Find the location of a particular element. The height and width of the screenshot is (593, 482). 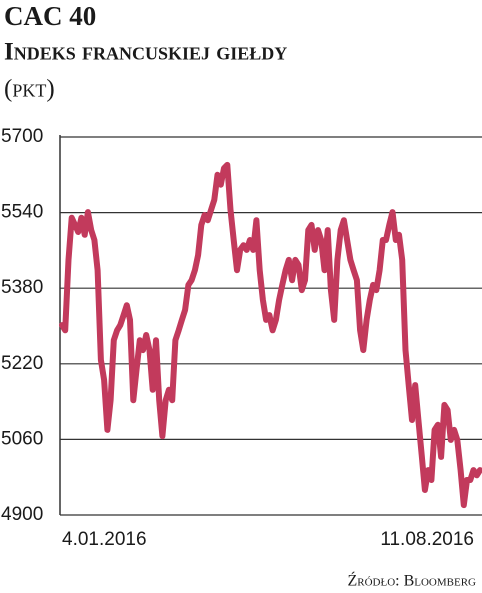

chart-title: CAC 40 is located at coordinates (50, 16).